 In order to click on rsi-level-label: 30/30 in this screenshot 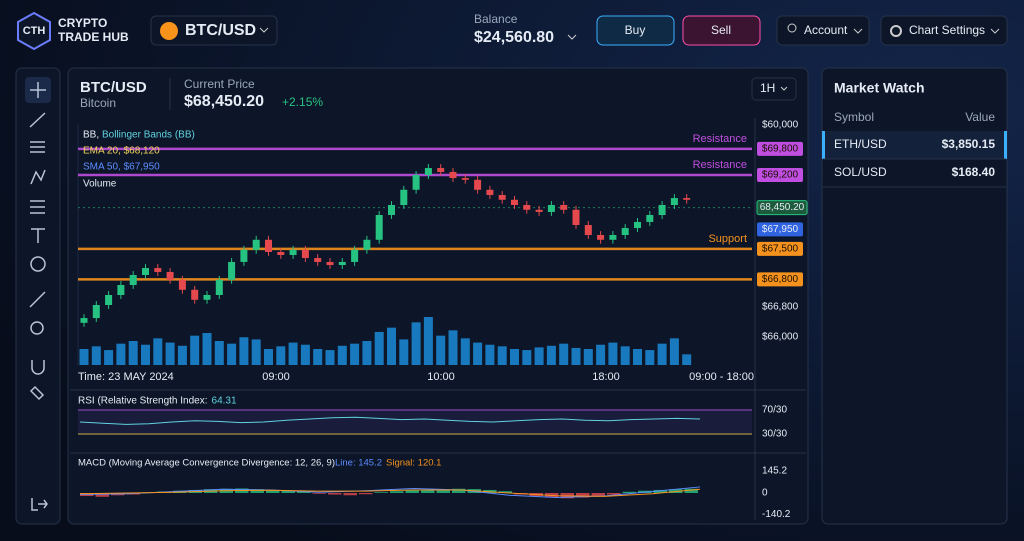, I will do `click(774, 434)`.